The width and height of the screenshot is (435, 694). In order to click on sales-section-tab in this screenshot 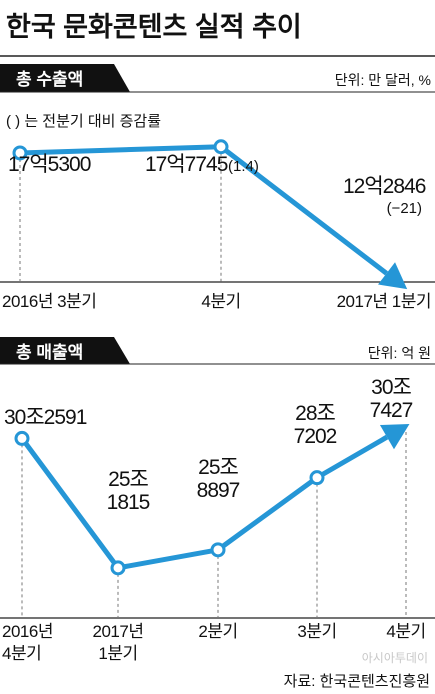, I will do `click(65, 350)`.